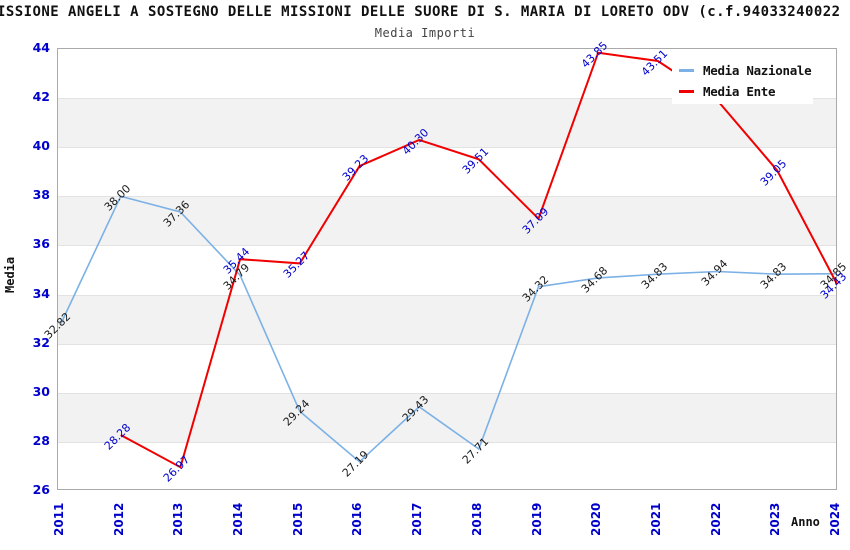 This screenshot has width=850, height=550. I want to click on x-axis-tick-label: 2019, so click(536, 519).